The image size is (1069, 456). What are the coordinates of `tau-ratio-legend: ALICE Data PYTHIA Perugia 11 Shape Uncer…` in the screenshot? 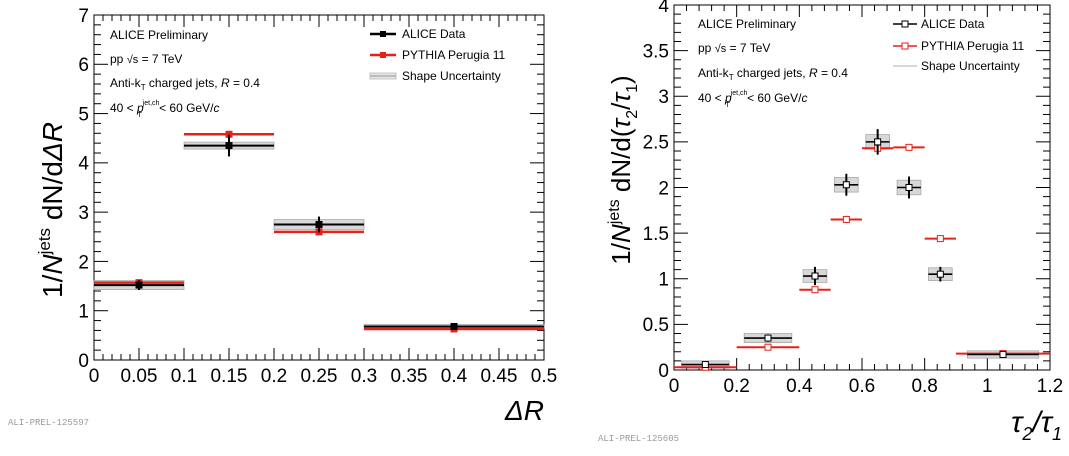 It's located at (958, 45).